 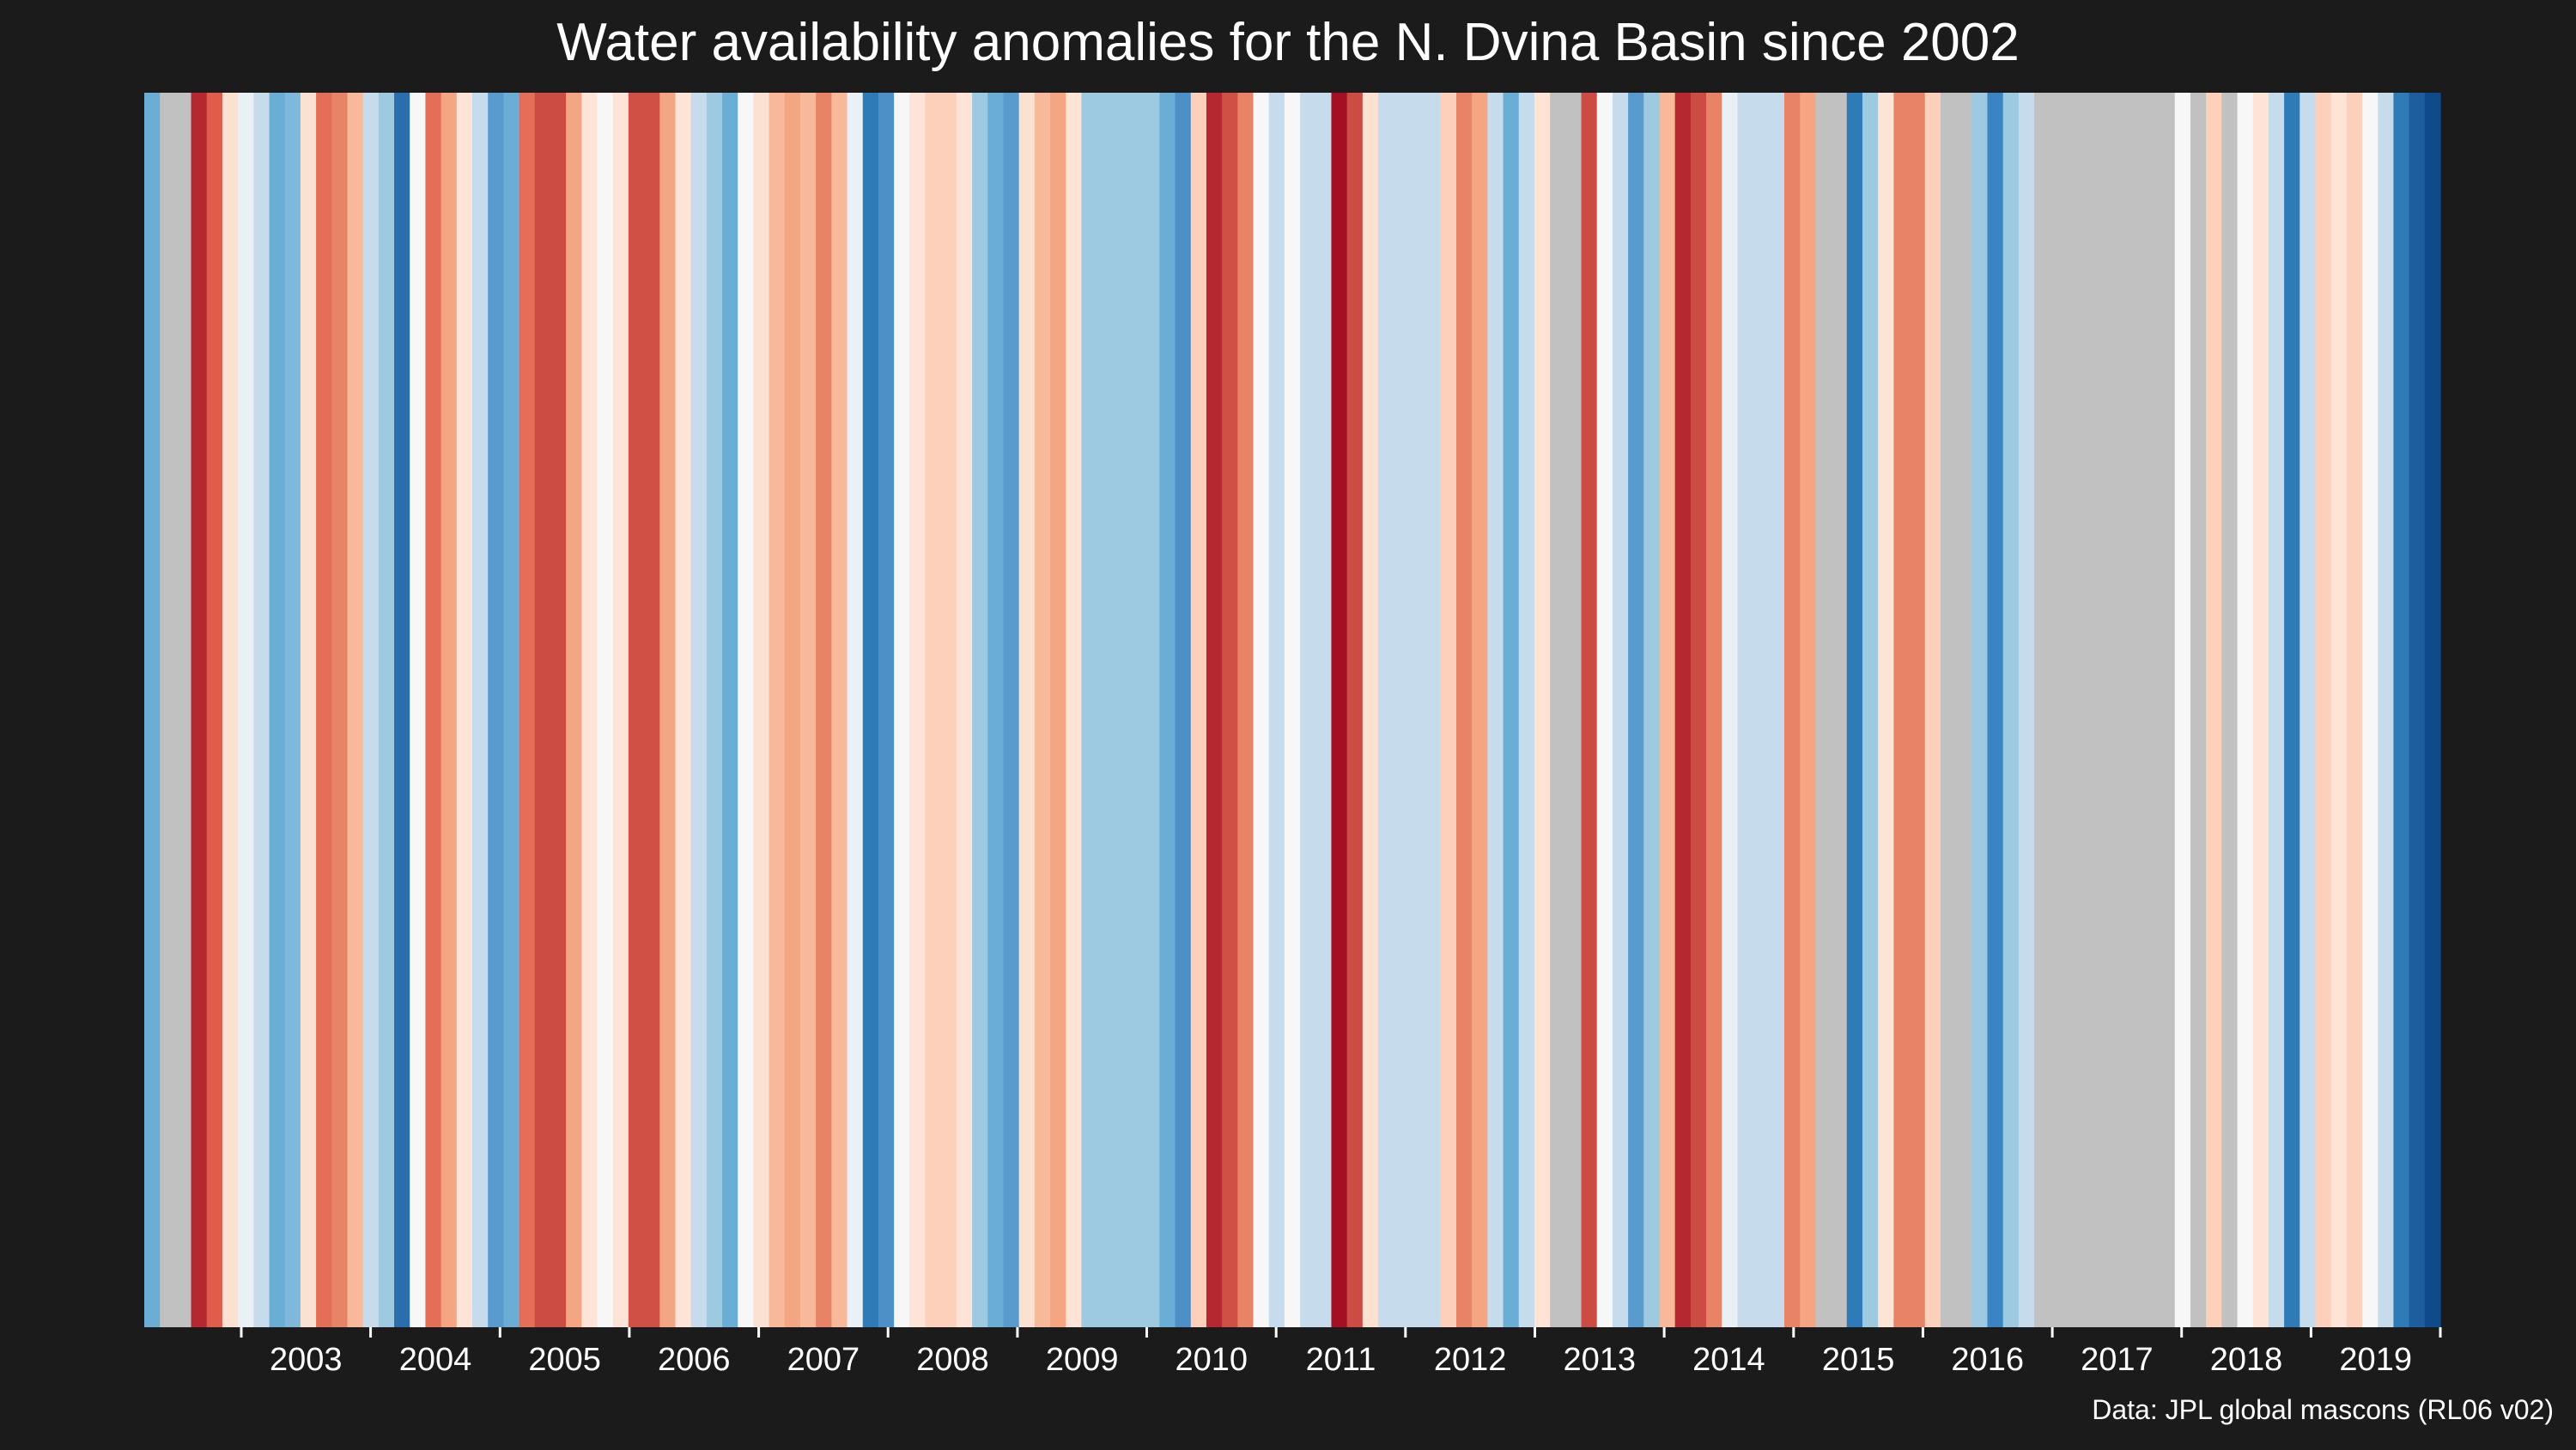 What do you see at coordinates (306, 1360) in the screenshot?
I see `x-tick-label: 2003` at bounding box center [306, 1360].